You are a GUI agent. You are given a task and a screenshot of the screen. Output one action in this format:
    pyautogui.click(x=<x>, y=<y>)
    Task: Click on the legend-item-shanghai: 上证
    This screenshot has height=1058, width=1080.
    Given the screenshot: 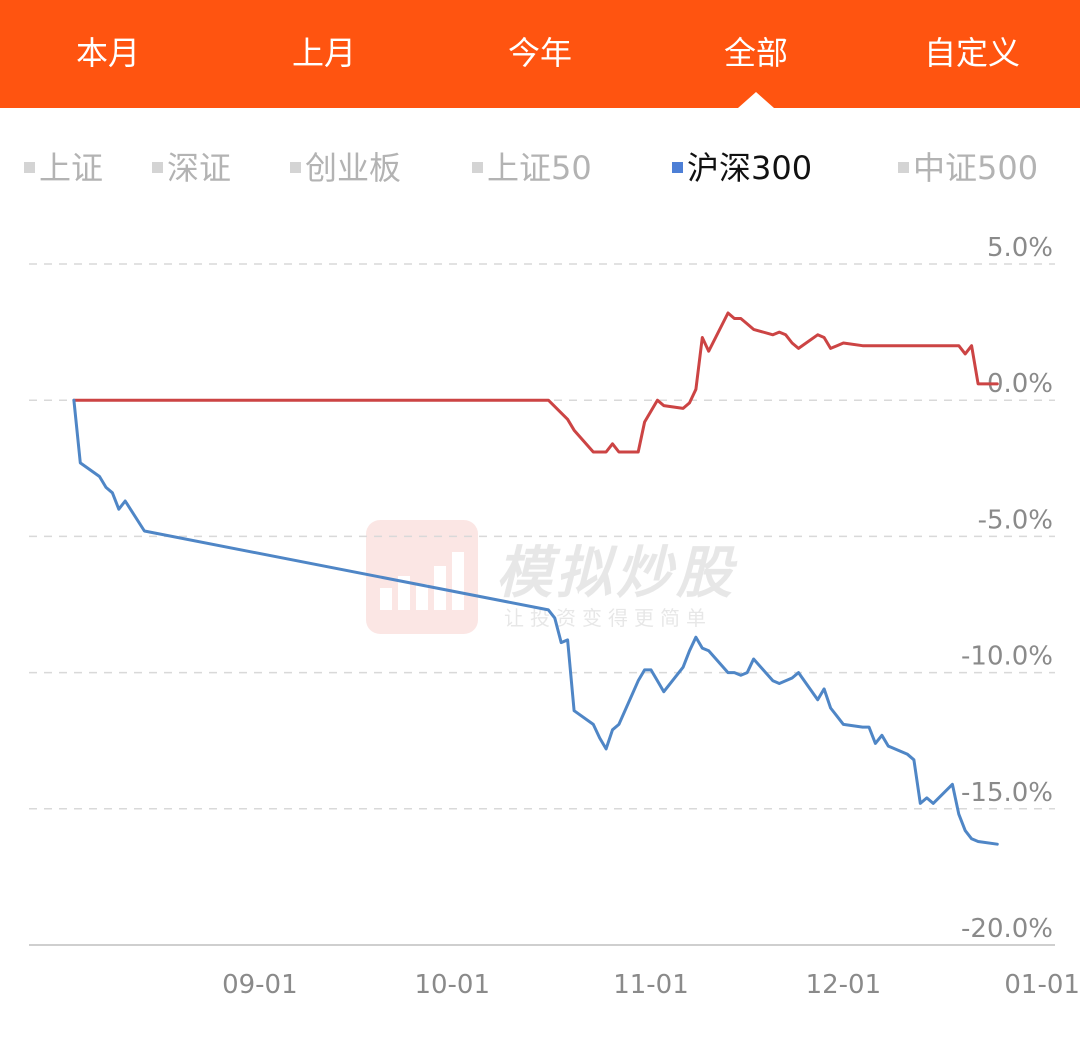 What is the action you would take?
    pyautogui.click(x=63, y=170)
    